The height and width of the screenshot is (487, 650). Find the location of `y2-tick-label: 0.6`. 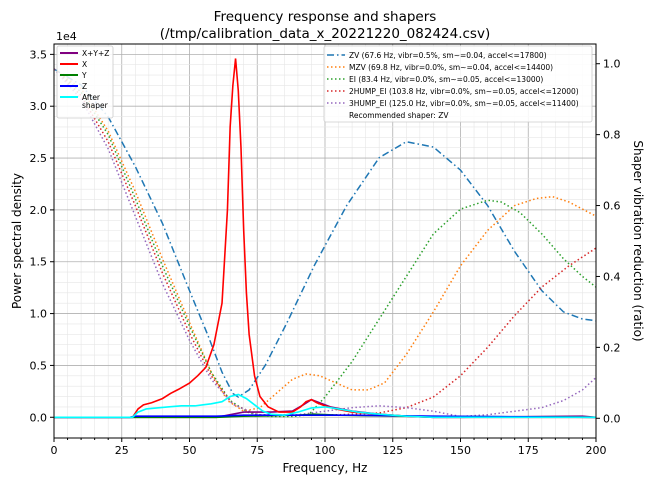

y2-tick-label: 0.6 is located at coordinates (612, 206).